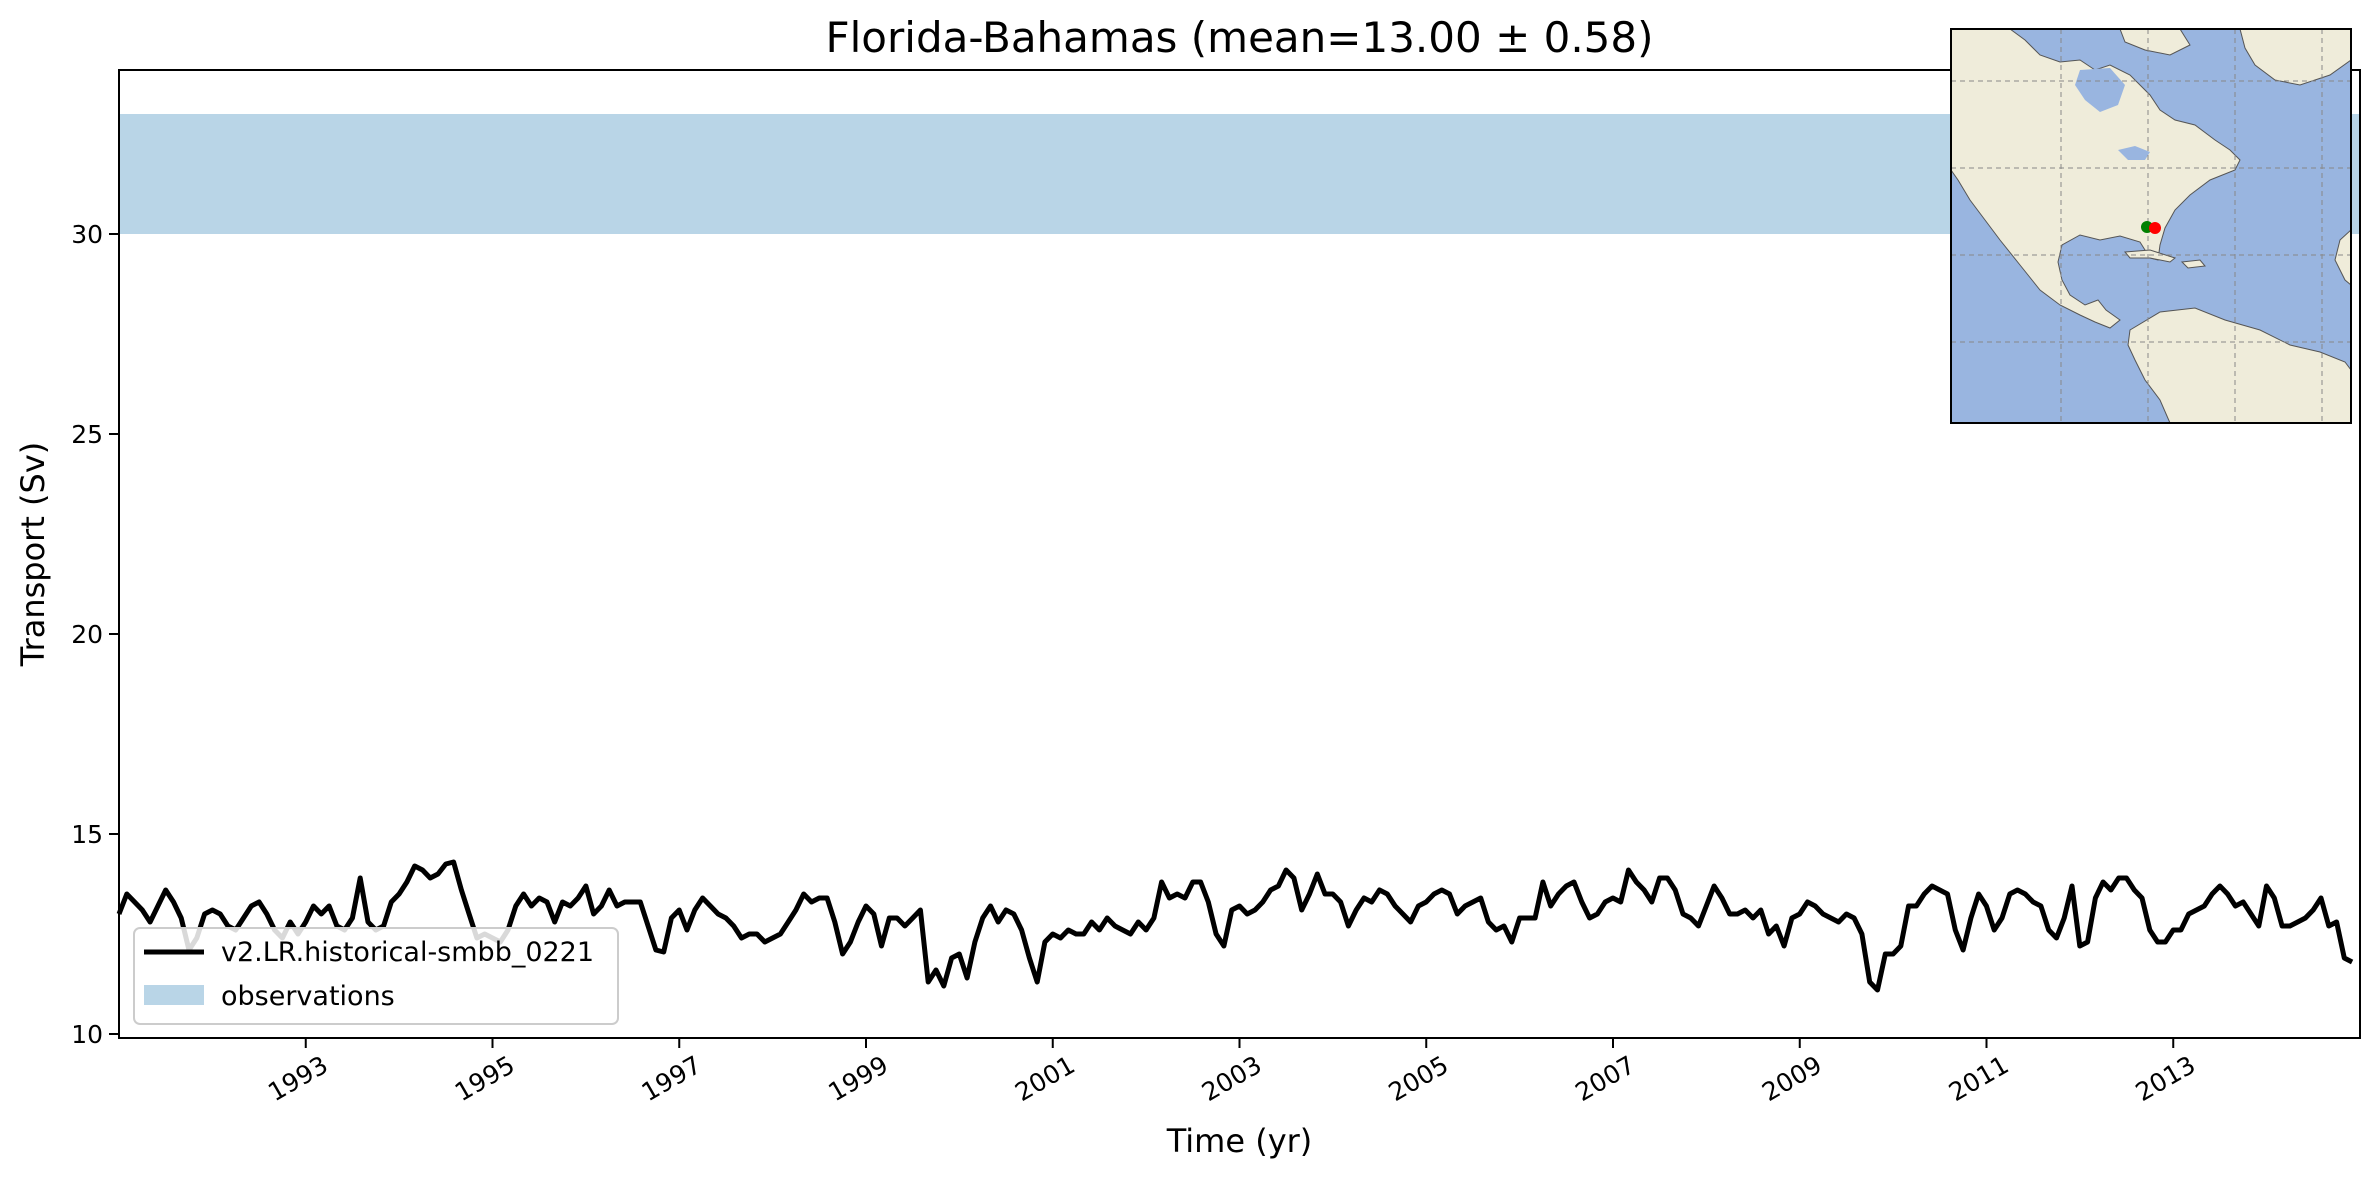  I want to click on legend-series-label: v2.LR.historical-smbb_0221, so click(407, 952).